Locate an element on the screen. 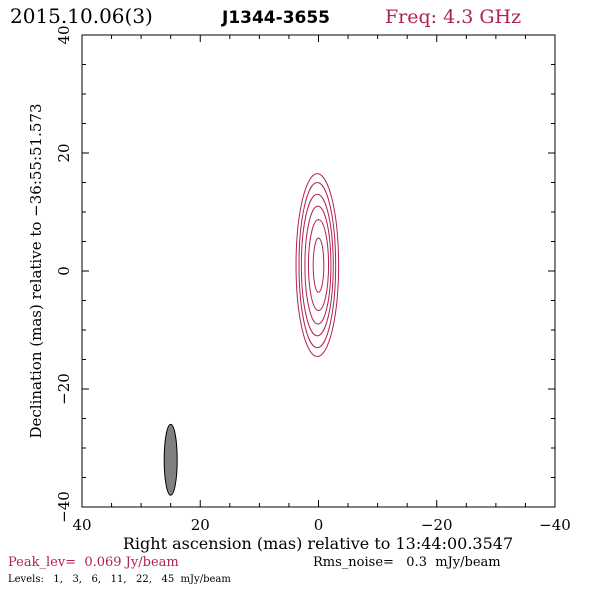 This screenshot has height=590, width=590. contour-levels: Levels: 1, 3, 6, 11, 22, 45 mJy/beam is located at coordinates (119, 579).